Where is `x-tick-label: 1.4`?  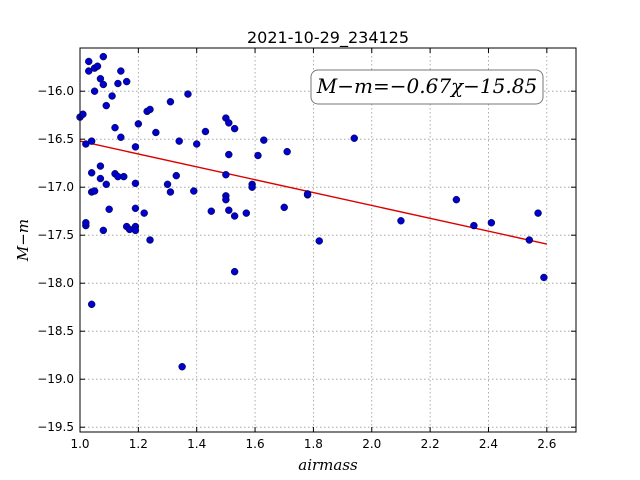 x-tick-label: 1.4 is located at coordinates (196, 444).